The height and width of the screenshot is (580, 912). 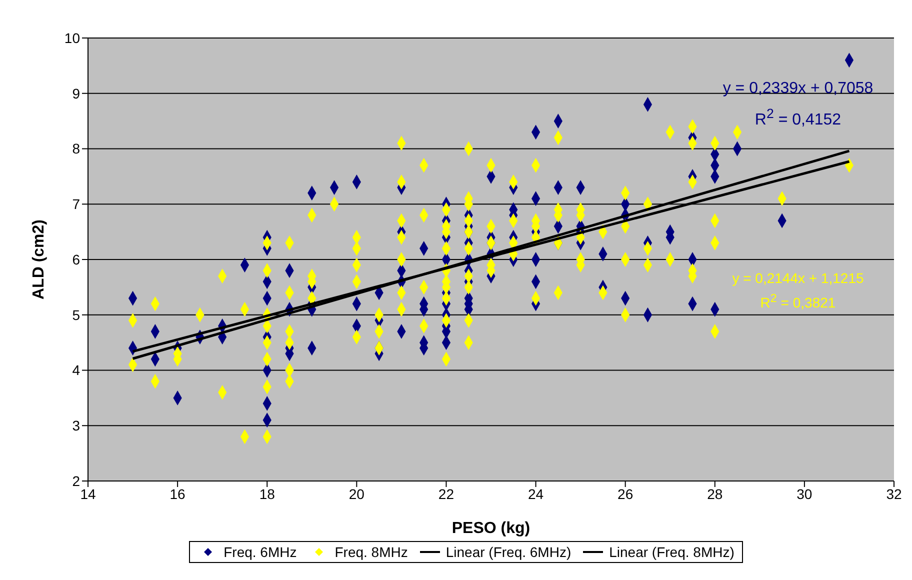 I want to click on y-tick-label: 3, so click(x=76, y=426).